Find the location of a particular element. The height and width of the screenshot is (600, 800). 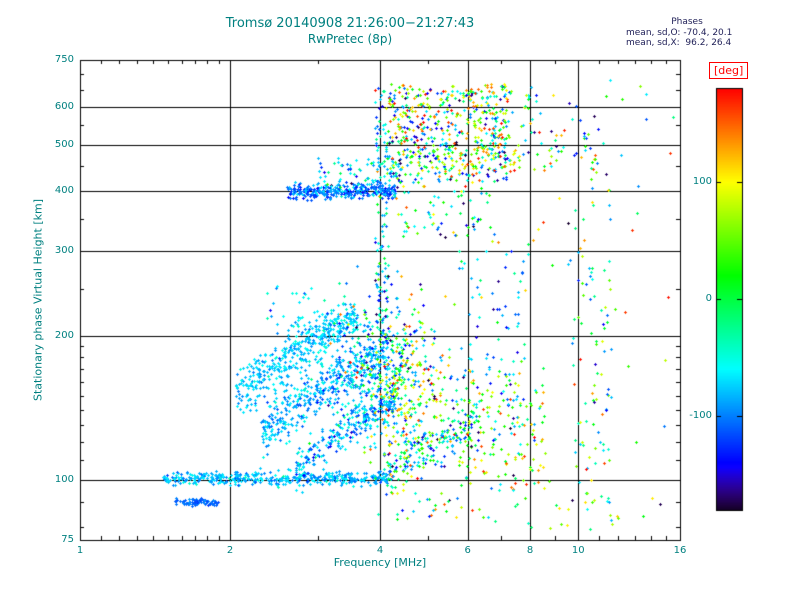

x-tick-label: 10 is located at coordinates (578, 550).